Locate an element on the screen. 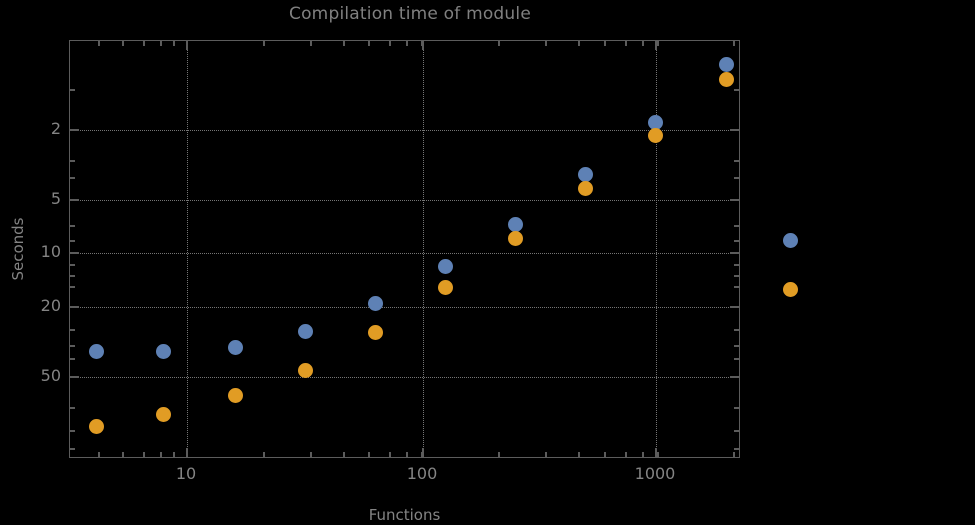  y-tick-label: 10 is located at coordinates (50, 251).